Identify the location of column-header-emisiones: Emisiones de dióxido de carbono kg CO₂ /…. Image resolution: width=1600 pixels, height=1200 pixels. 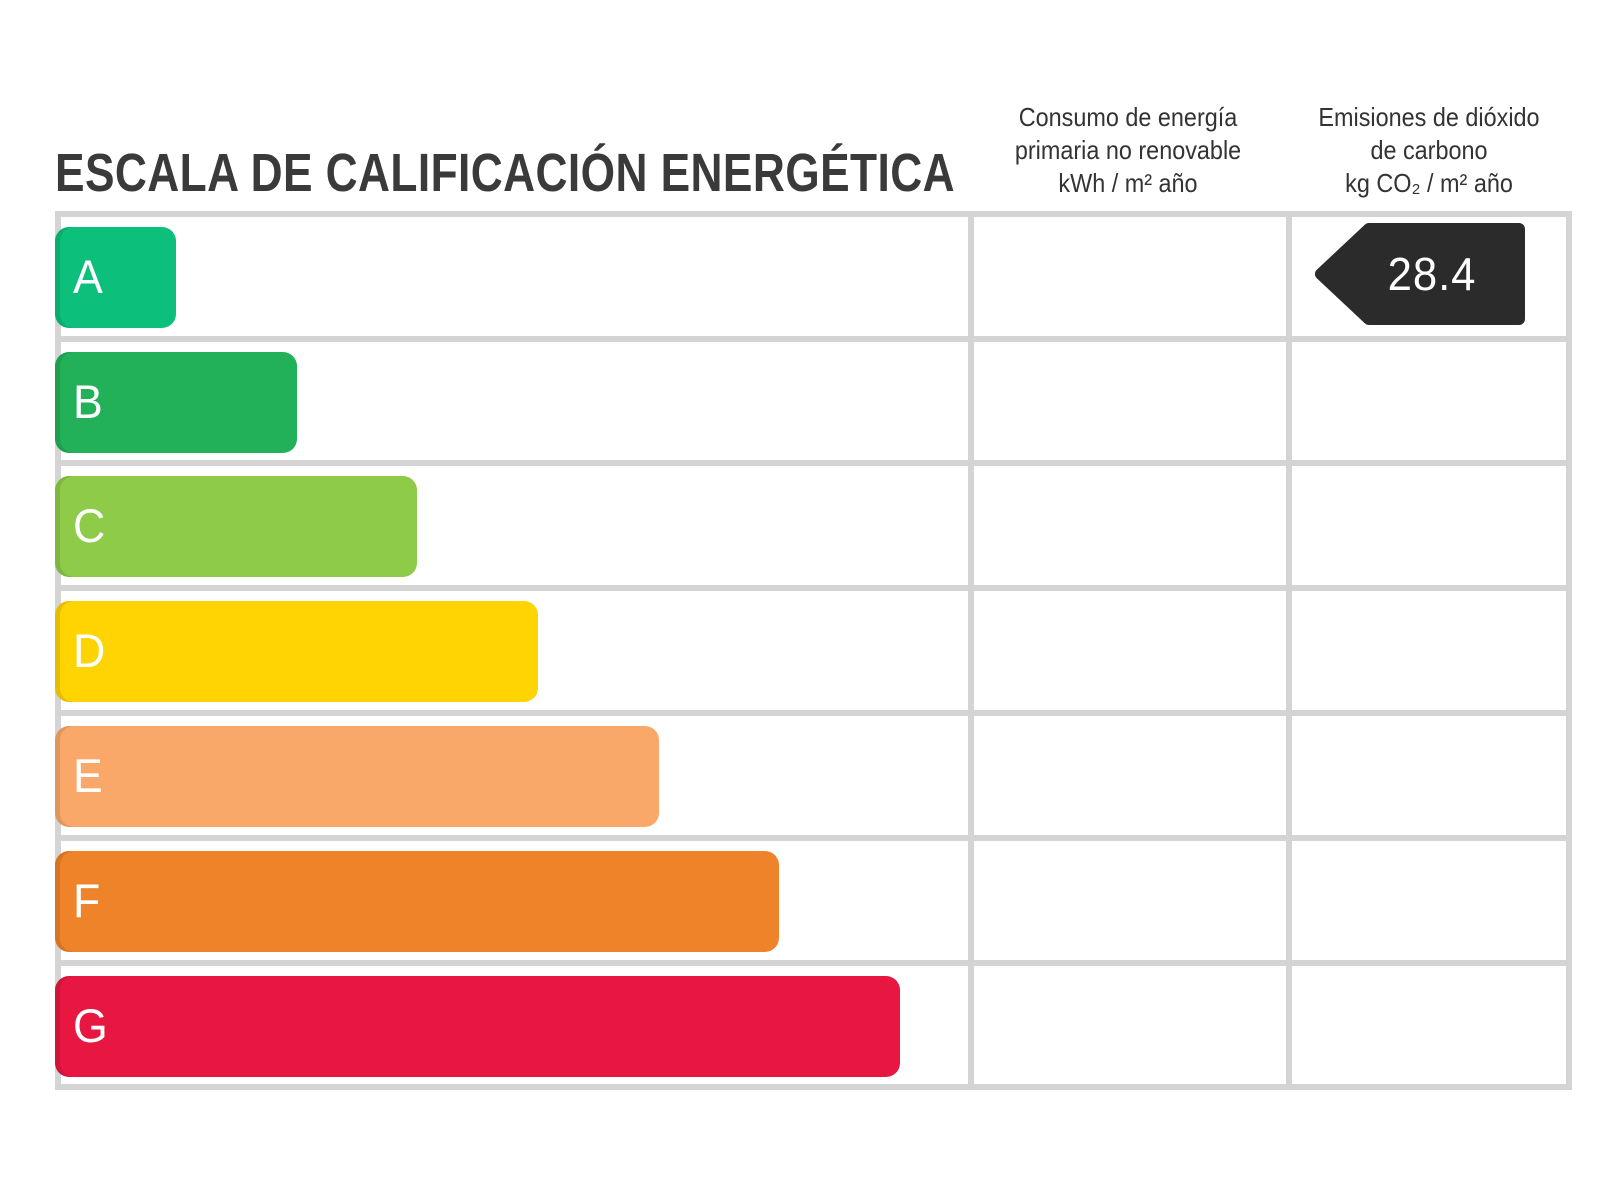
(1428, 150).